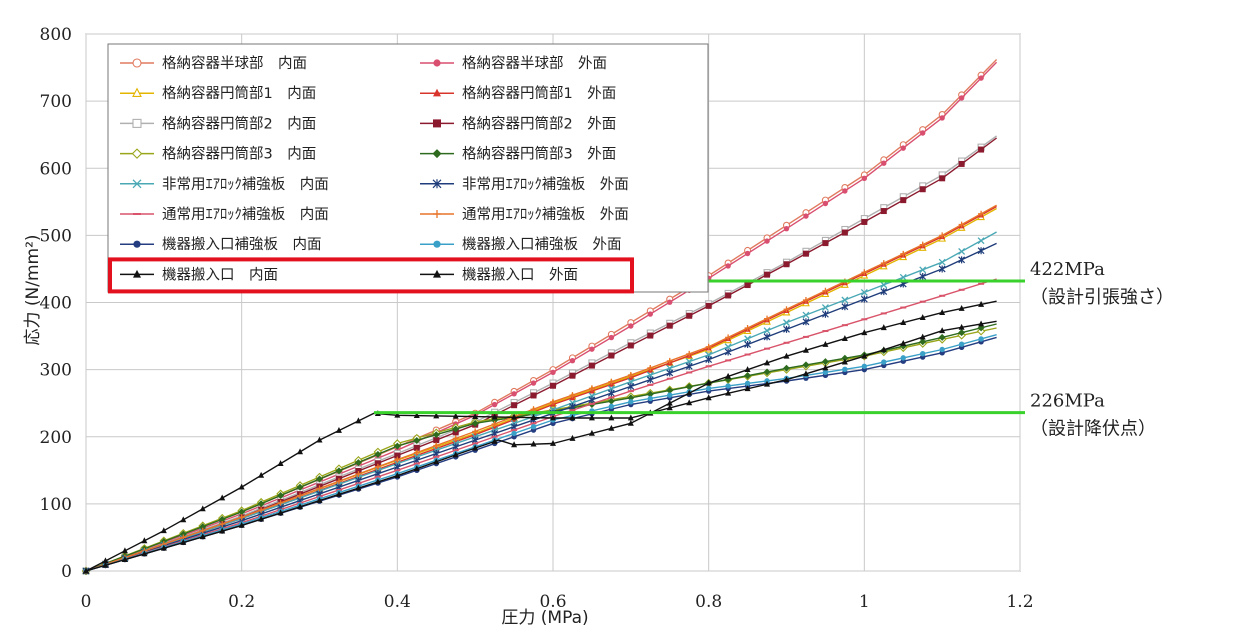  What do you see at coordinates (218, 93) in the screenshot?
I see `legend-item: 格納容器円筒部1 内面` at bounding box center [218, 93].